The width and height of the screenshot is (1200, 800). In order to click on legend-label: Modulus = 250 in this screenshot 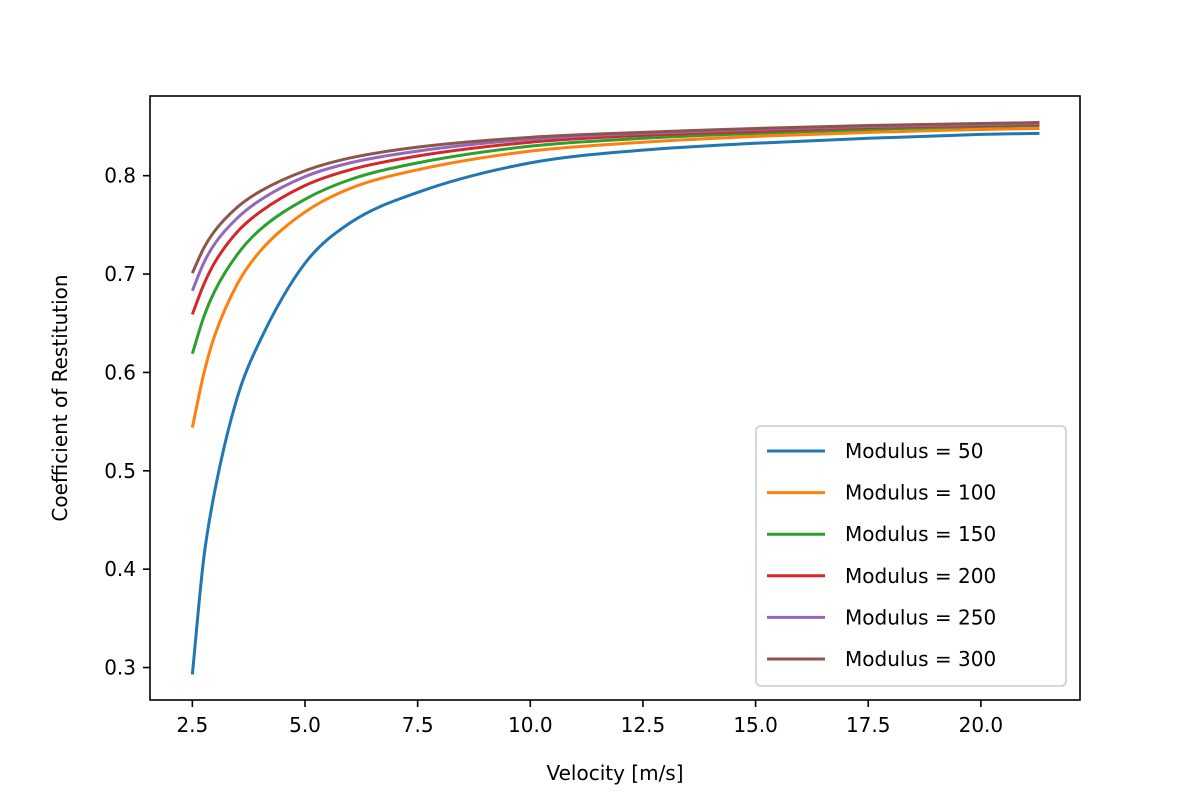, I will do `click(920, 617)`.